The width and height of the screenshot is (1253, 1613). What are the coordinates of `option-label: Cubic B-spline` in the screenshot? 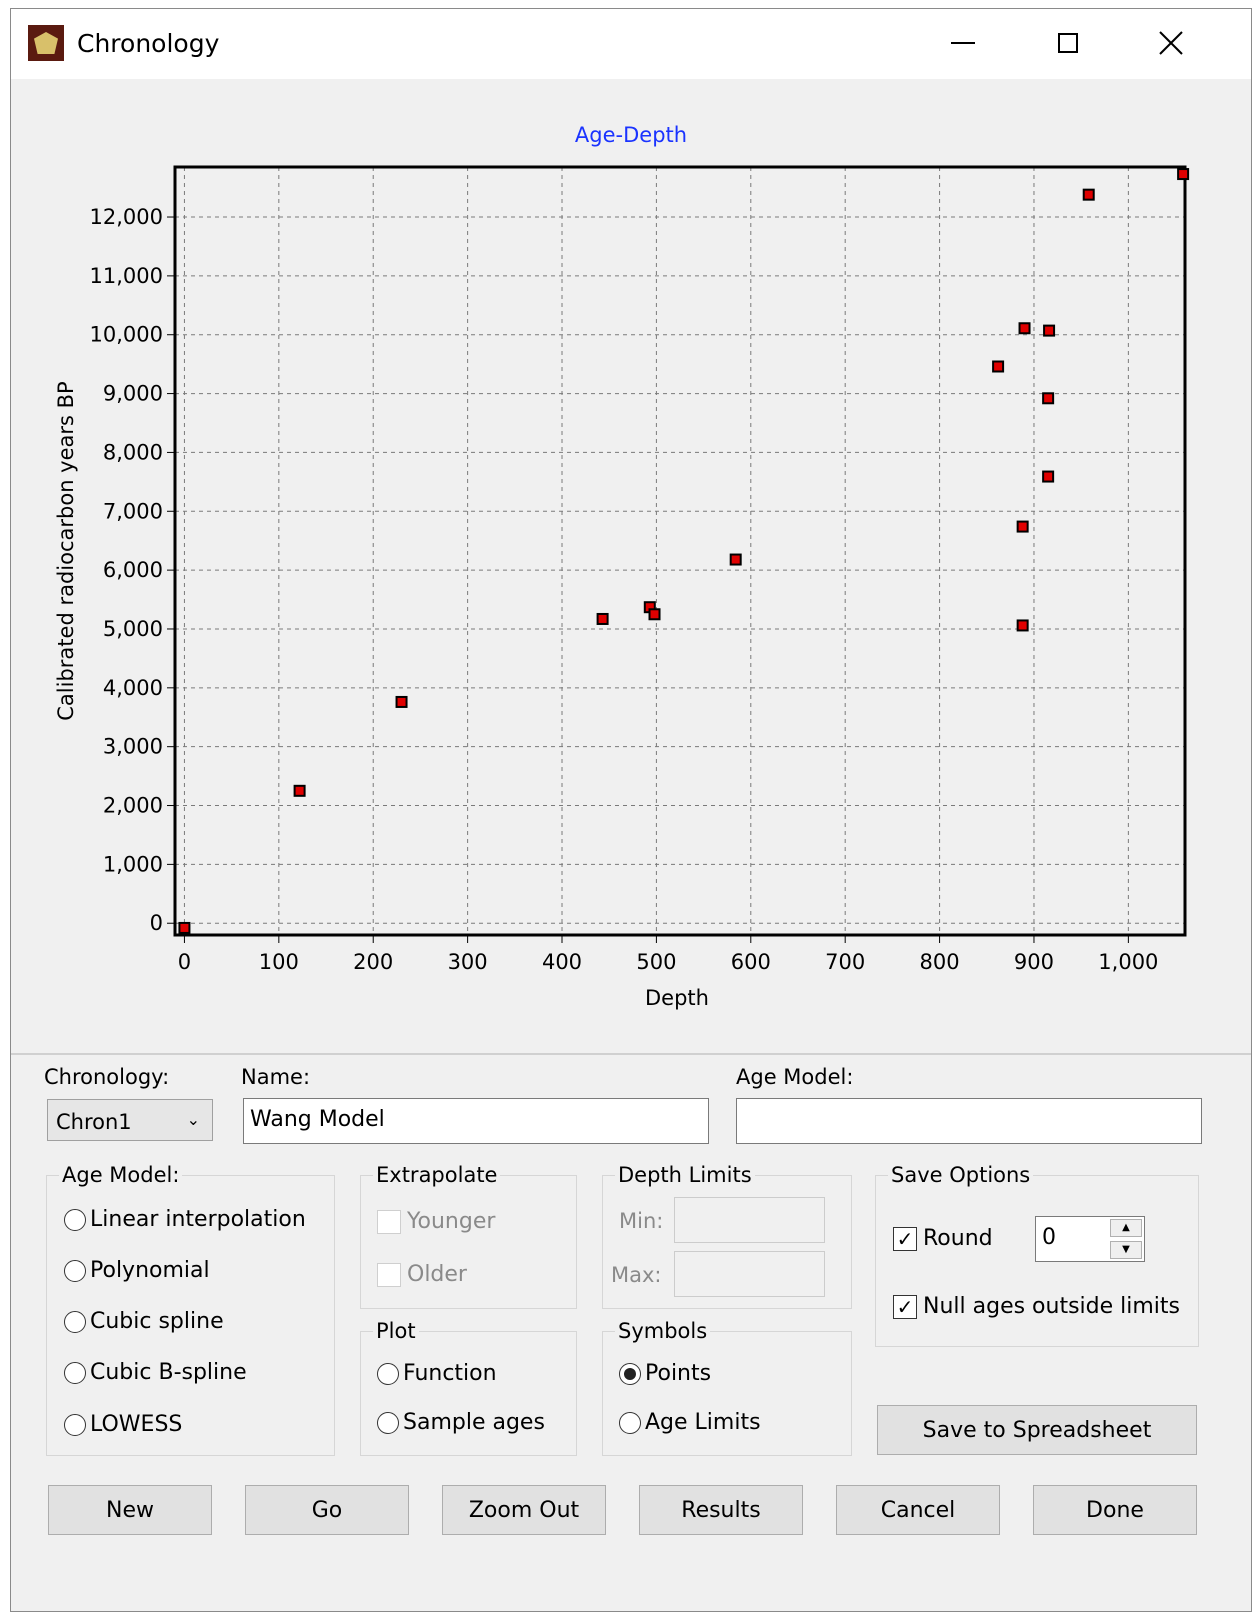 It's located at (168, 1372).